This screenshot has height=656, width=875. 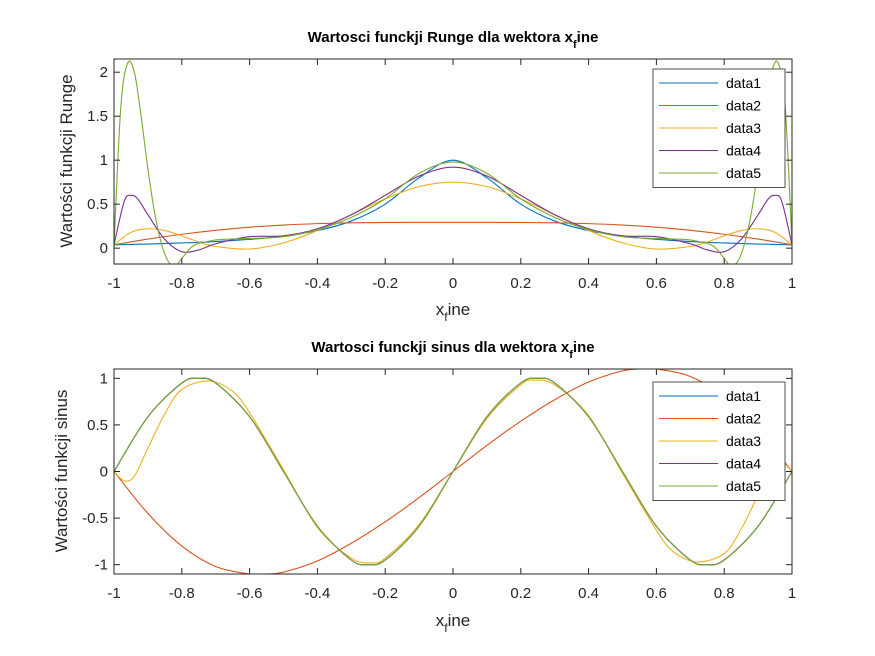 What do you see at coordinates (743, 396) in the screenshot?
I see `sinus-legend-label-data1: data1` at bounding box center [743, 396].